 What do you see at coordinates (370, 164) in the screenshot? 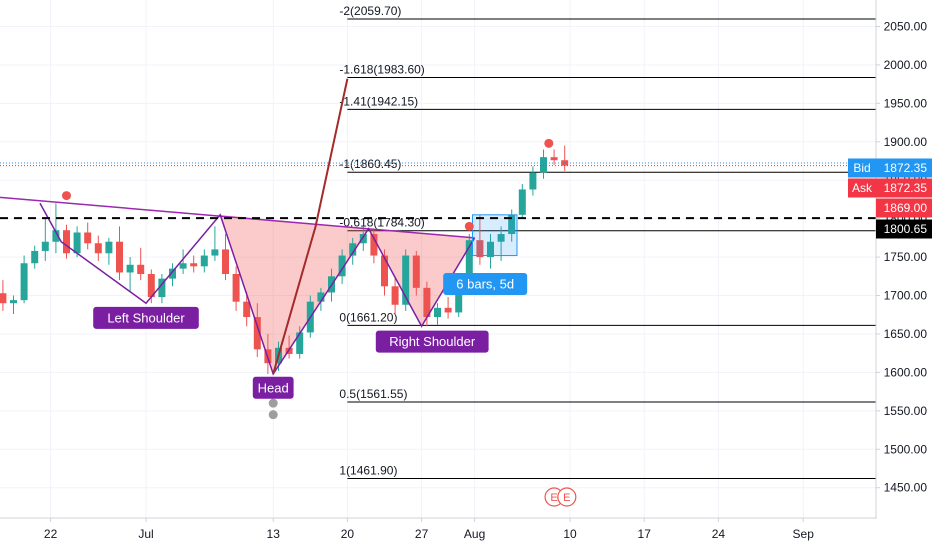
I see `fib-level-label: -1(1860.45)` at bounding box center [370, 164].